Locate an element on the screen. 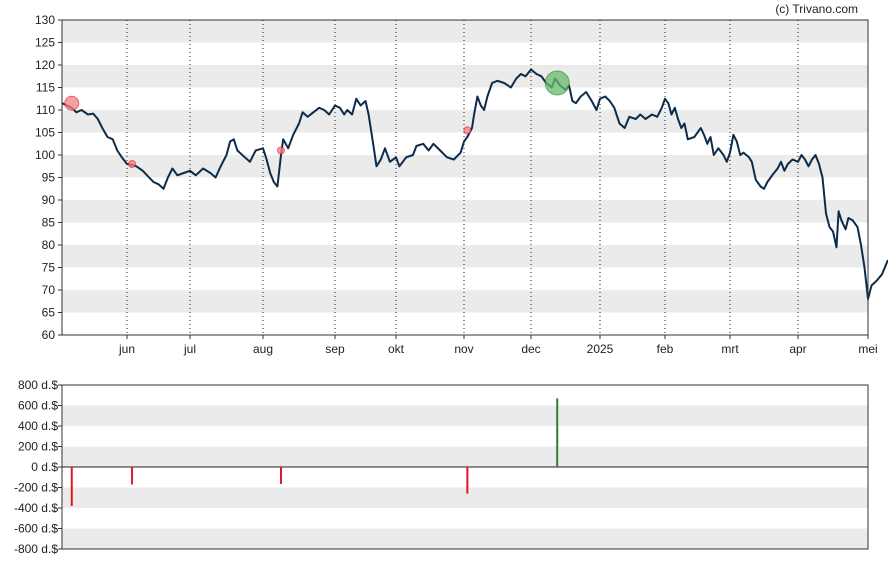 The image size is (888, 570). price-y-tick-label: 105 is located at coordinates (45, 133).